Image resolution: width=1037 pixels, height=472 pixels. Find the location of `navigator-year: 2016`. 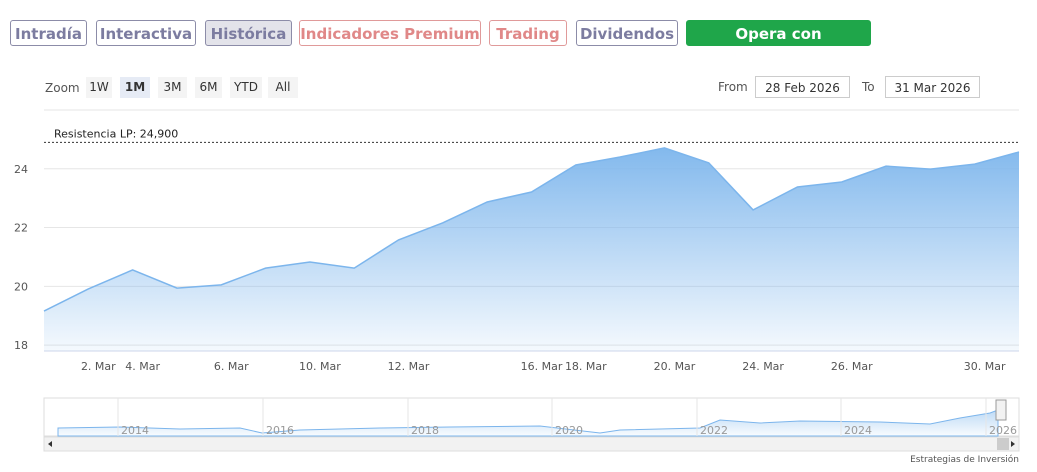

navigator-year: 2016 is located at coordinates (280, 430).